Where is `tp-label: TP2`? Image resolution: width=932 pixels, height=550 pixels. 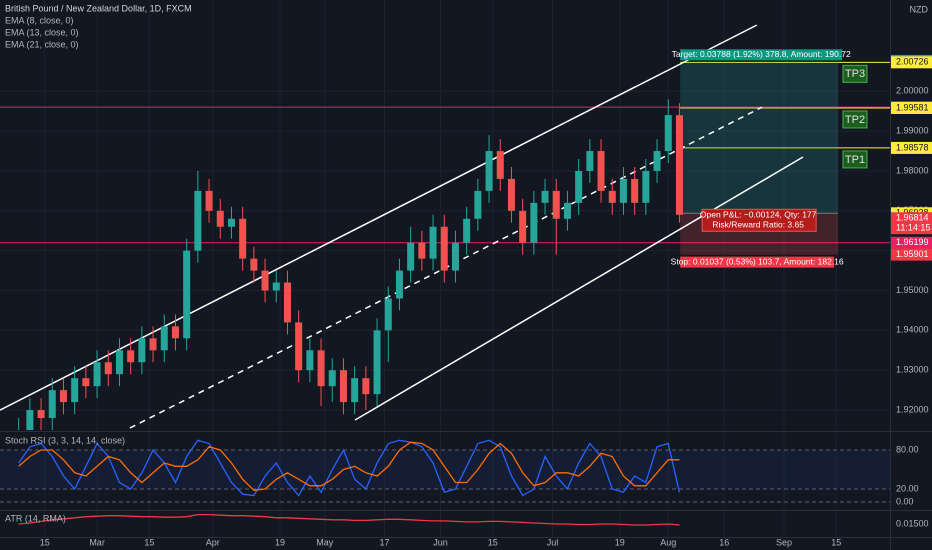
tp-label: TP2 is located at coordinates (855, 120).